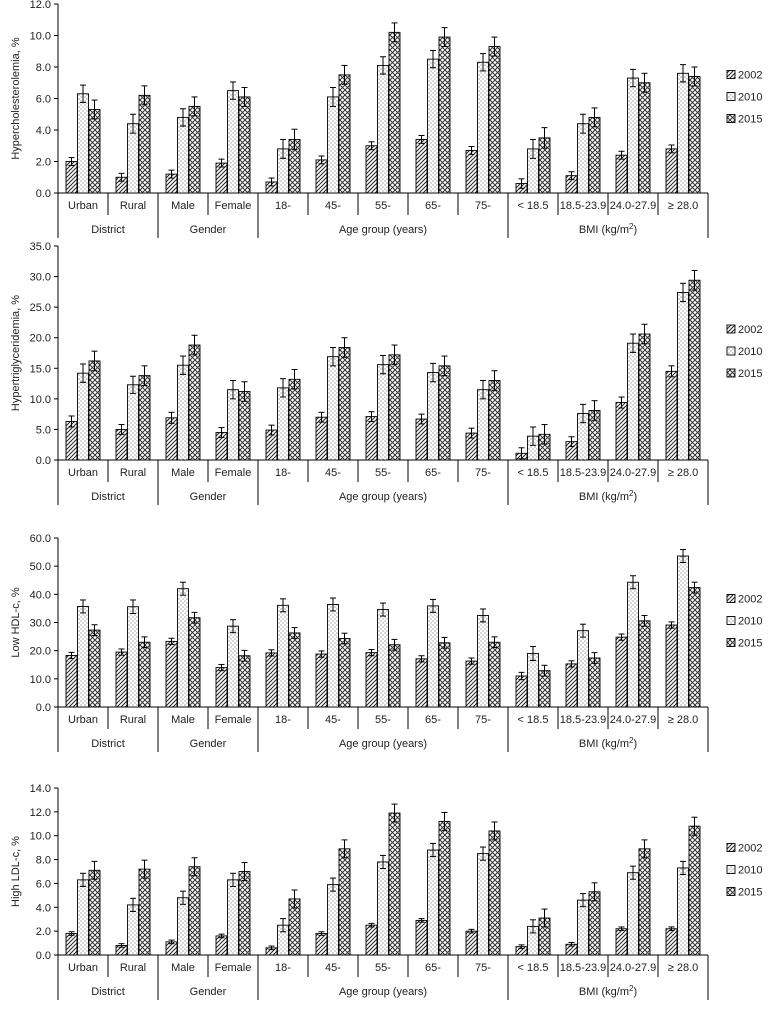 The image size is (777, 1013). What do you see at coordinates (40, 624) in the screenshot?
I see `y-tick-label: 30.0` at bounding box center [40, 624].